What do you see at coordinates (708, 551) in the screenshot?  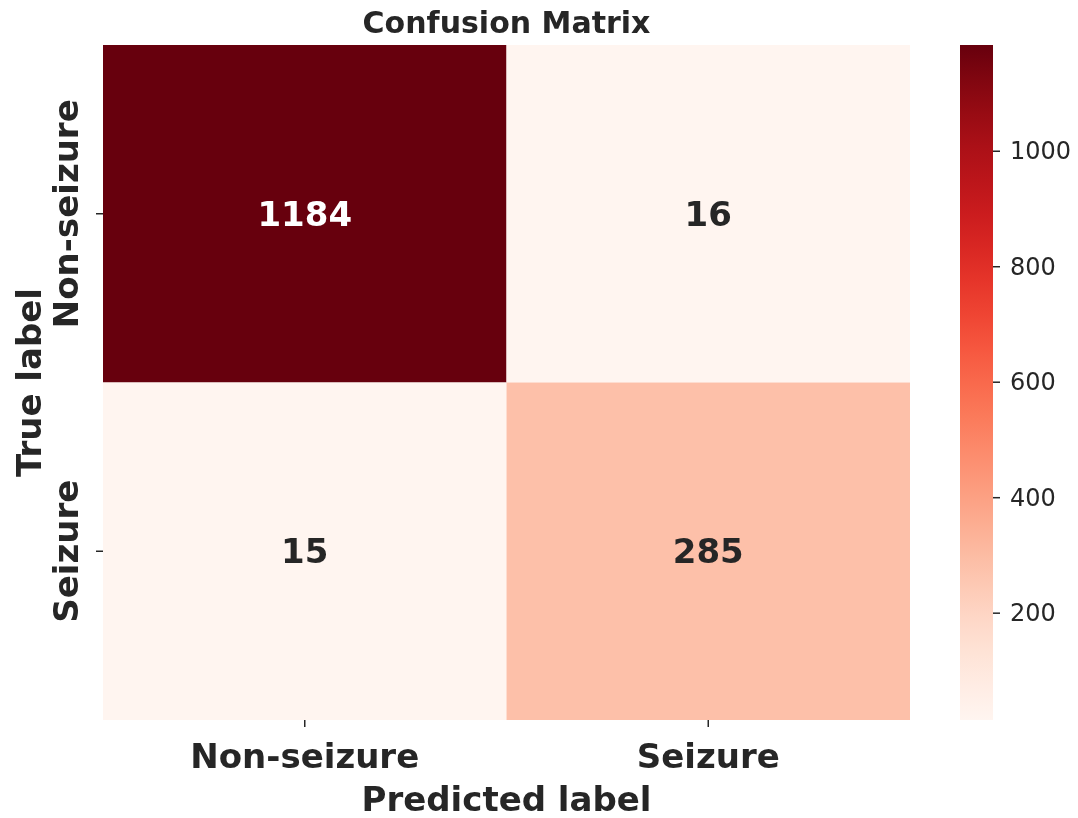 I see `data-label: 285` at bounding box center [708, 551].